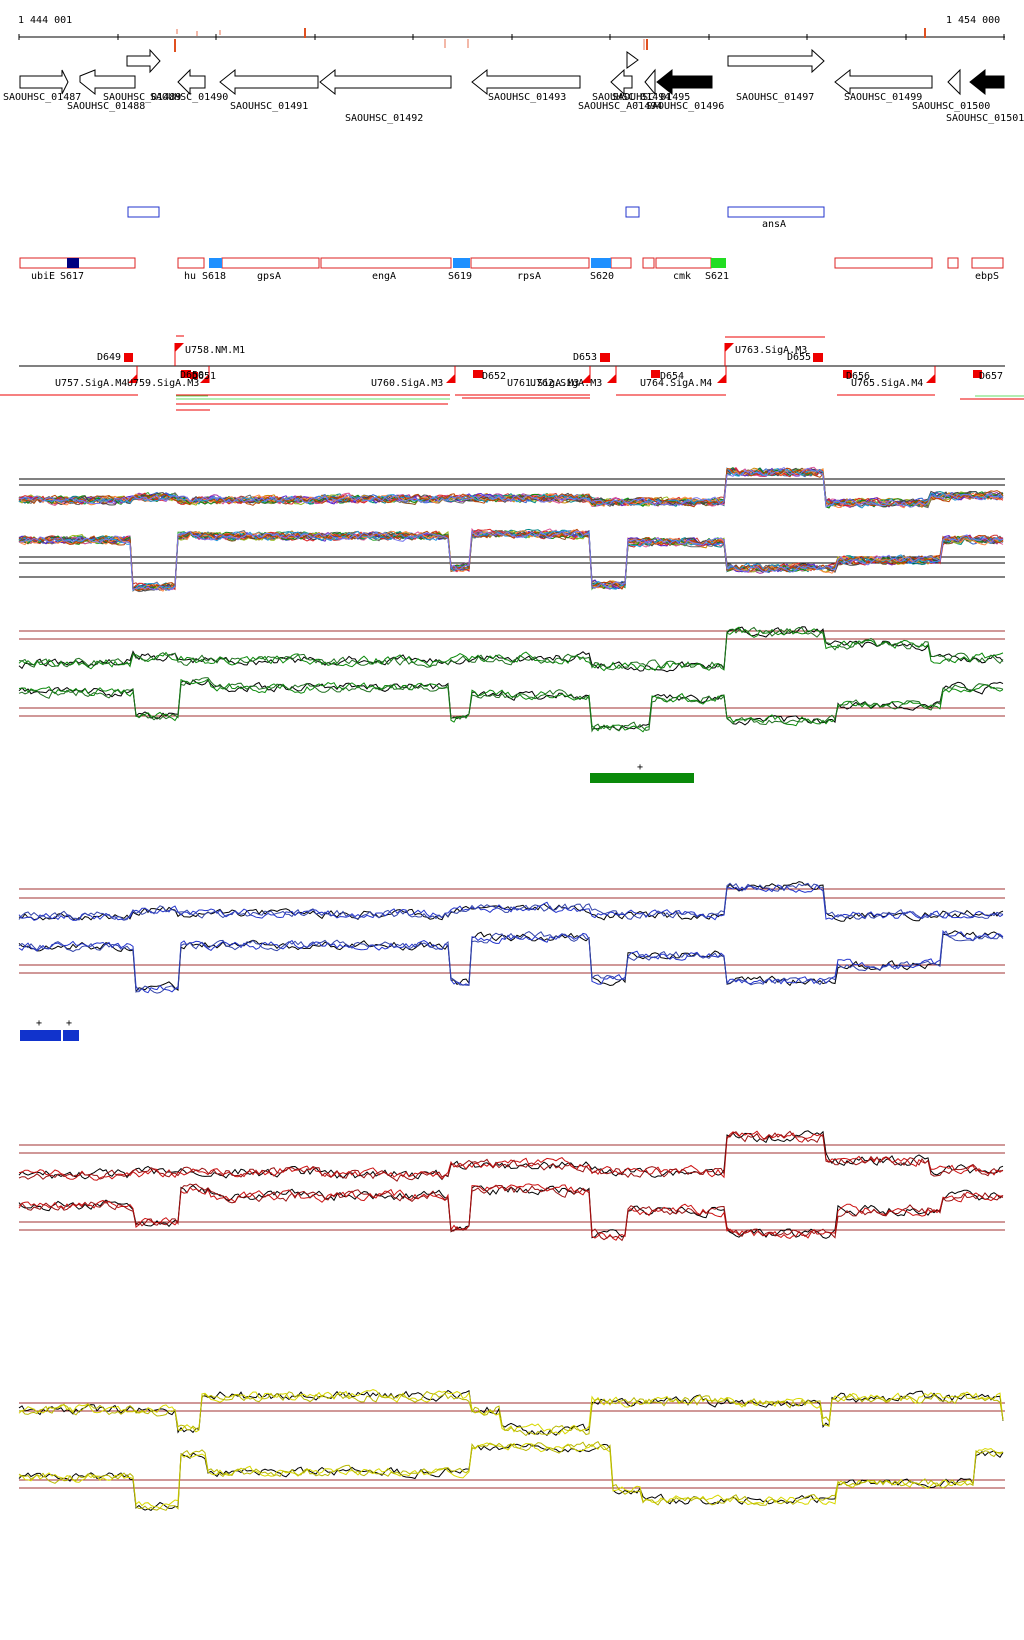 This screenshot has height=1640, width=1024. Describe the element at coordinates (189, 97) in the screenshot. I see `gene-label: SAOUHSC_01490` at that location.